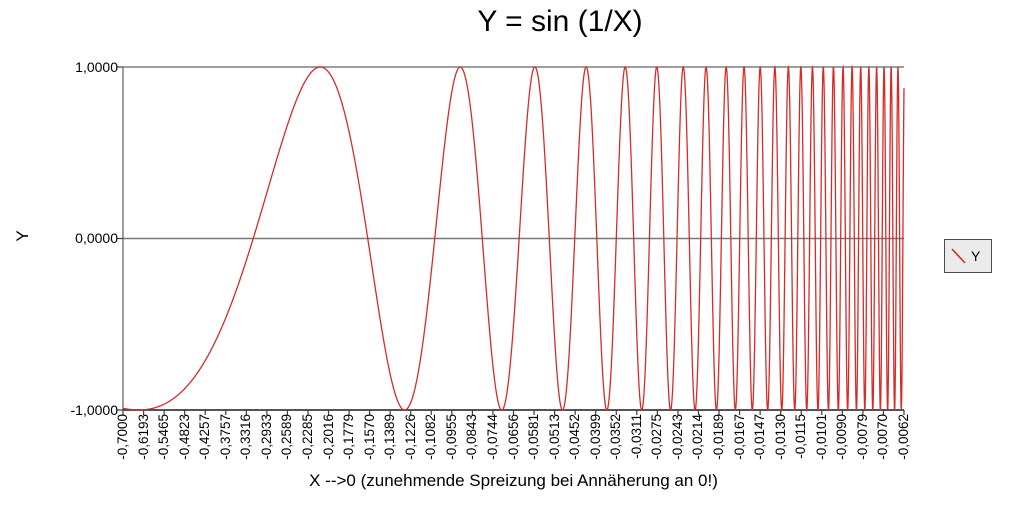  Describe the element at coordinates (369, 437) in the screenshot. I see `x-tick-label: -0,1570` at that location.